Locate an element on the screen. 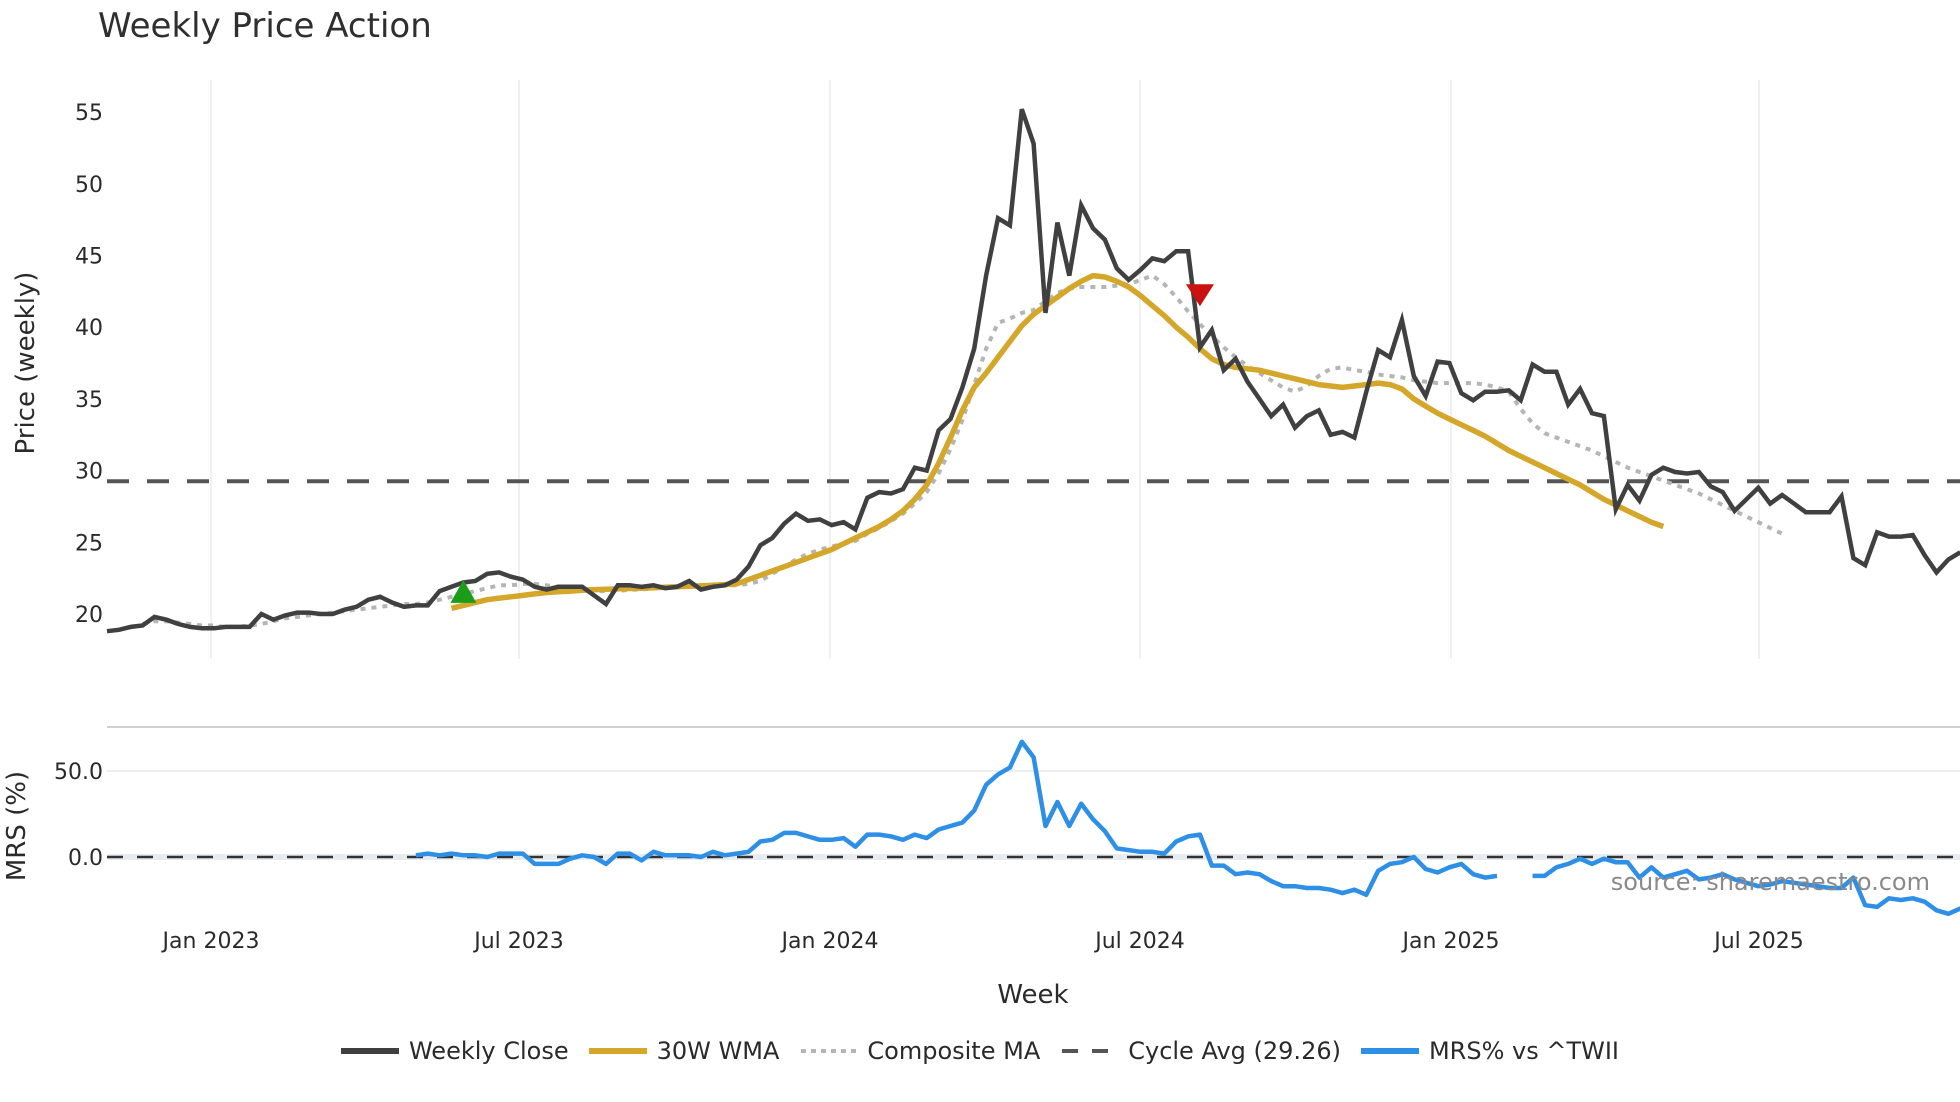 The height and width of the screenshot is (1102, 1960). source-label: source: sharemaestro.com is located at coordinates (1770, 882).